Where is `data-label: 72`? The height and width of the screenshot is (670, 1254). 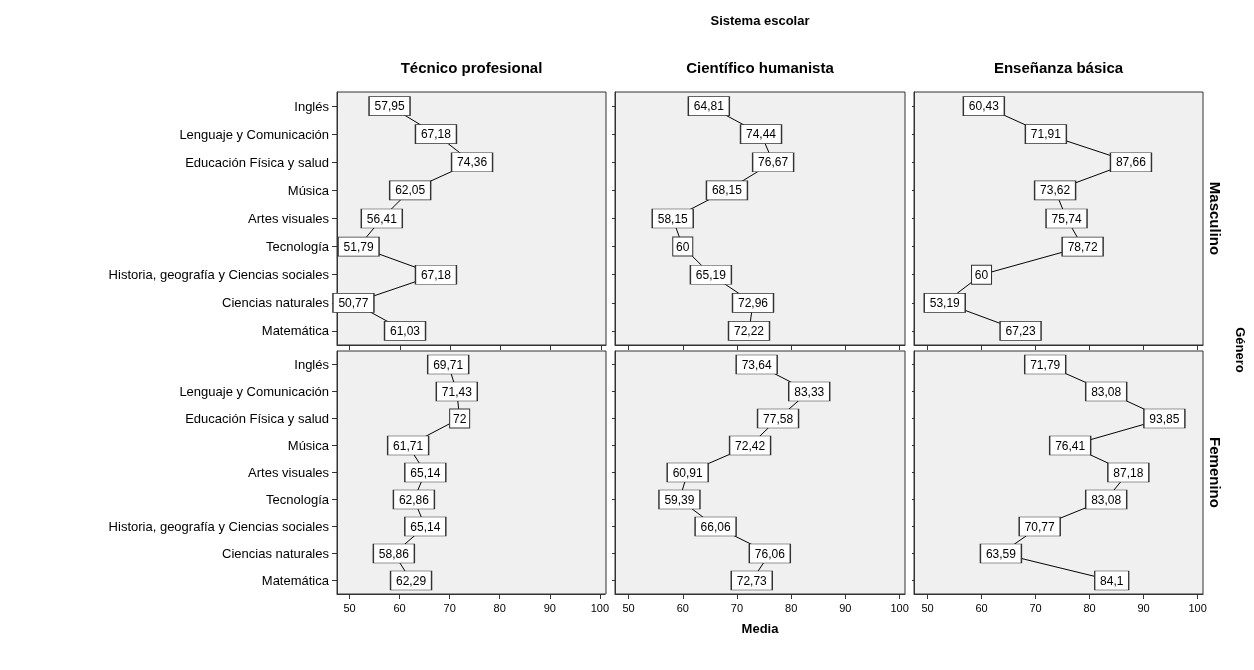
data-label: 72 is located at coordinates (459, 418).